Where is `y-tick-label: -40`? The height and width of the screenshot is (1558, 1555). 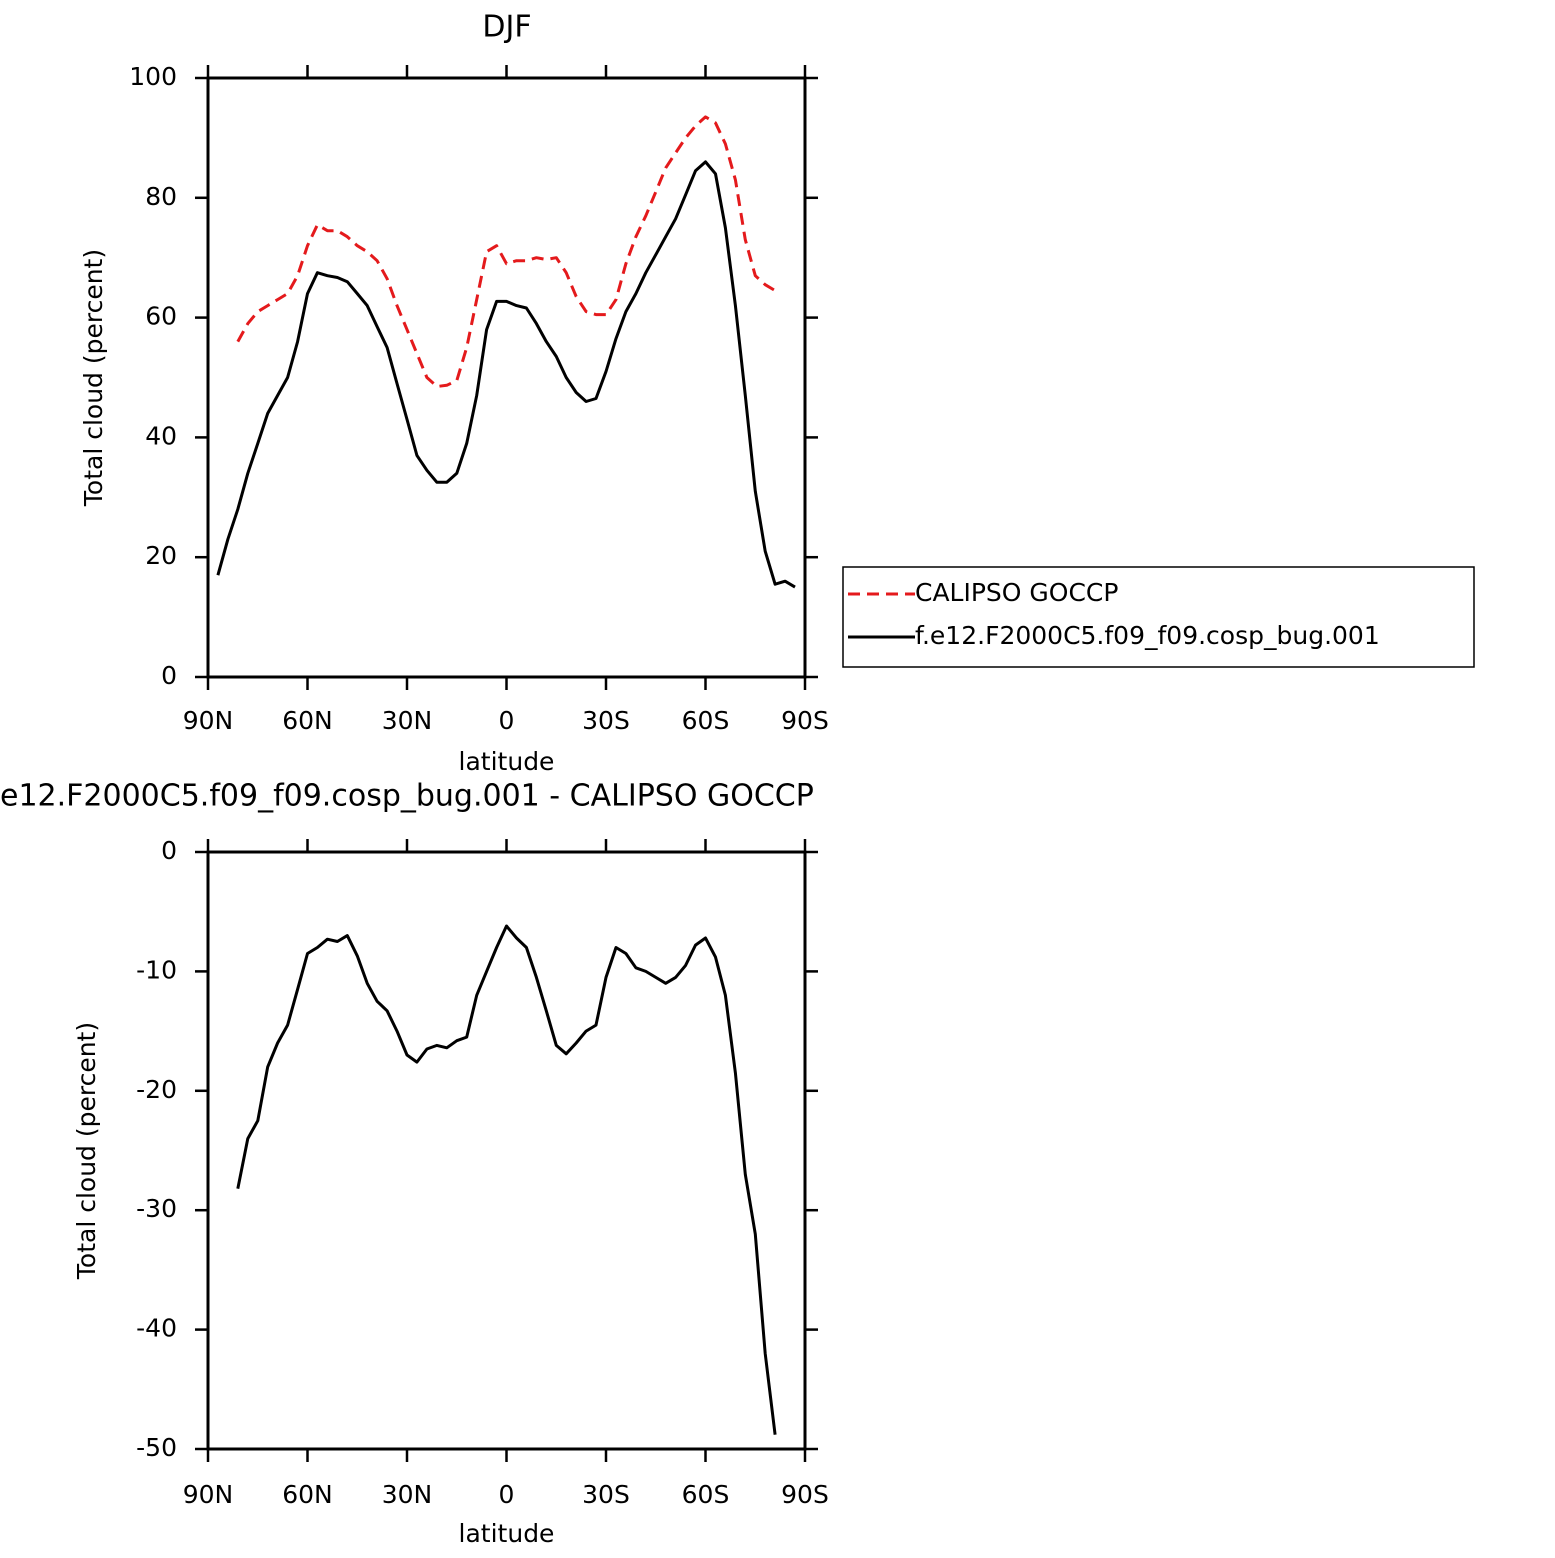 y-tick-label: -40 is located at coordinates (156, 1328).